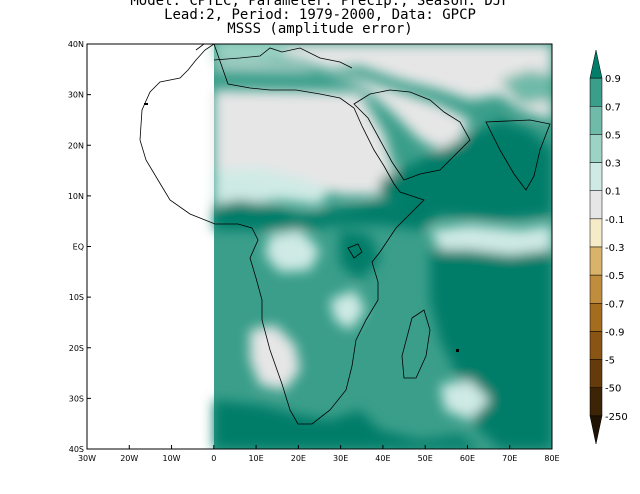 The height and width of the screenshot is (494, 640). What do you see at coordinates (76, 145) in the screenshot?
I see `lat-tick-label: 20N` at bounding box center [76, 145].